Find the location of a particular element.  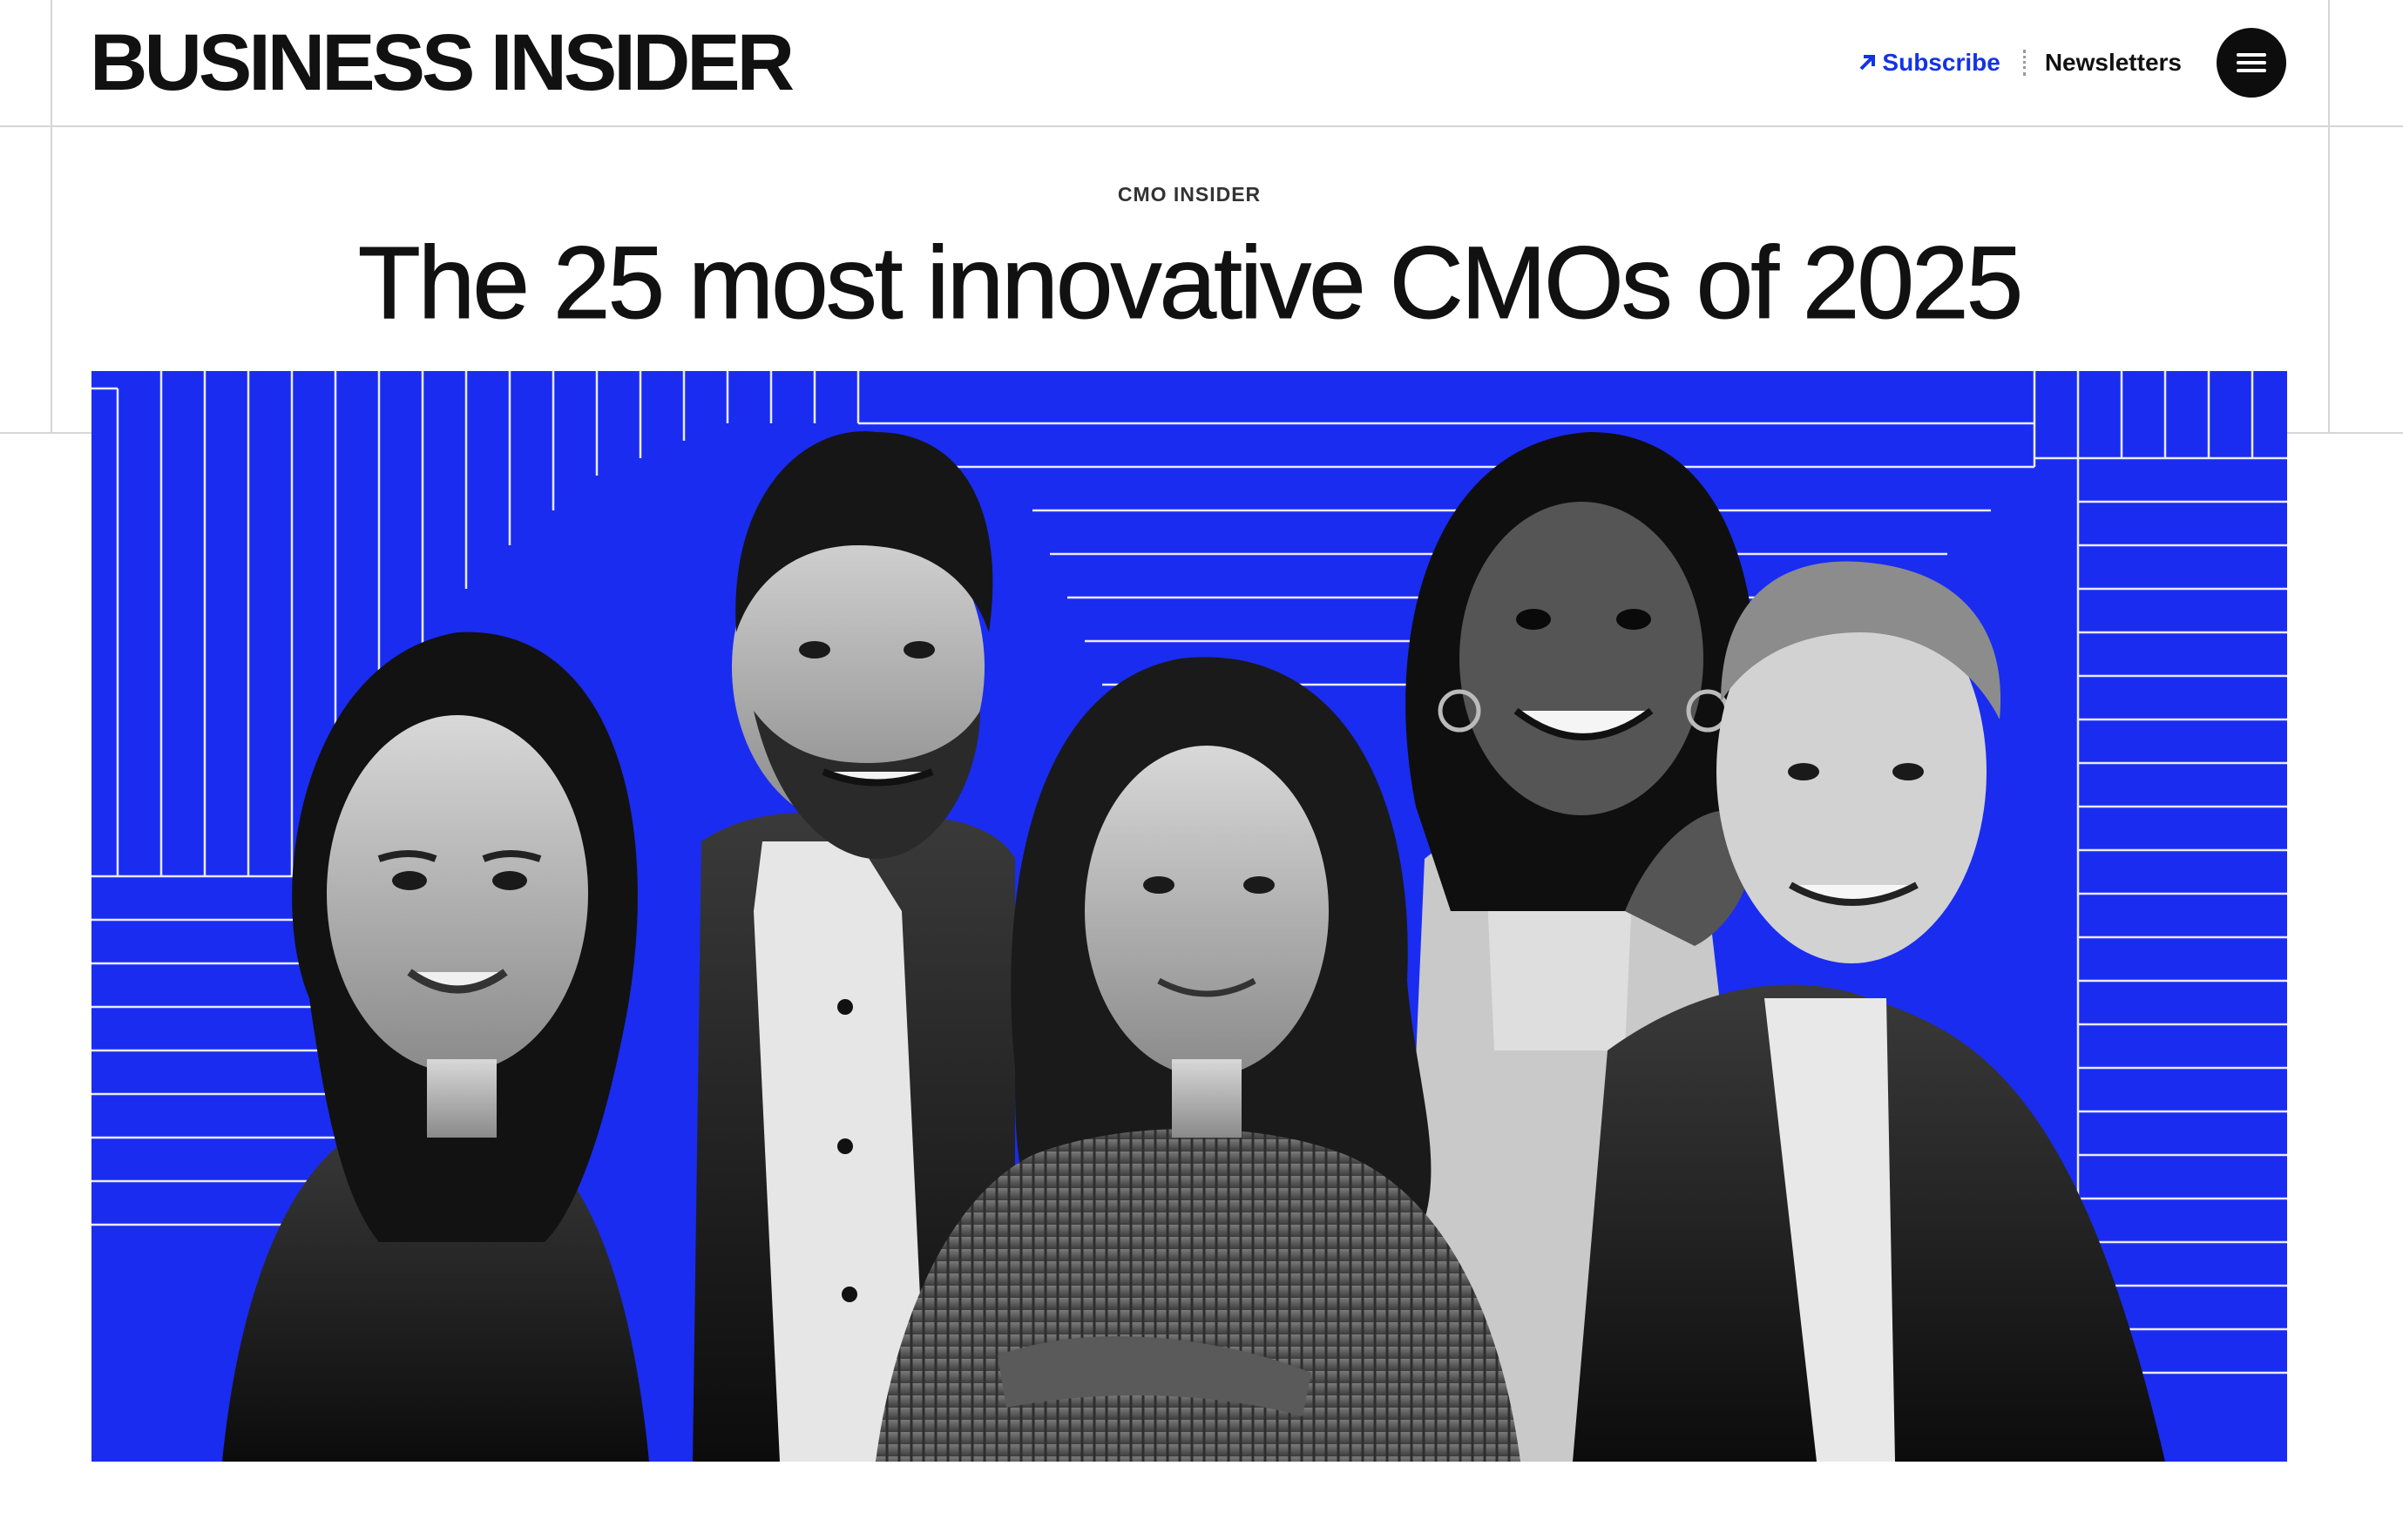

left-frame-line is located at coordinates (51, 217).